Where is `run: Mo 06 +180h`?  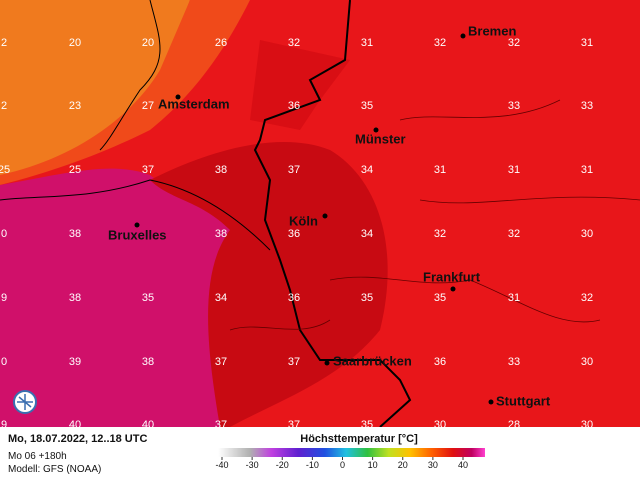
run: Mo 06 +180h is located at coordinates (37, 456).